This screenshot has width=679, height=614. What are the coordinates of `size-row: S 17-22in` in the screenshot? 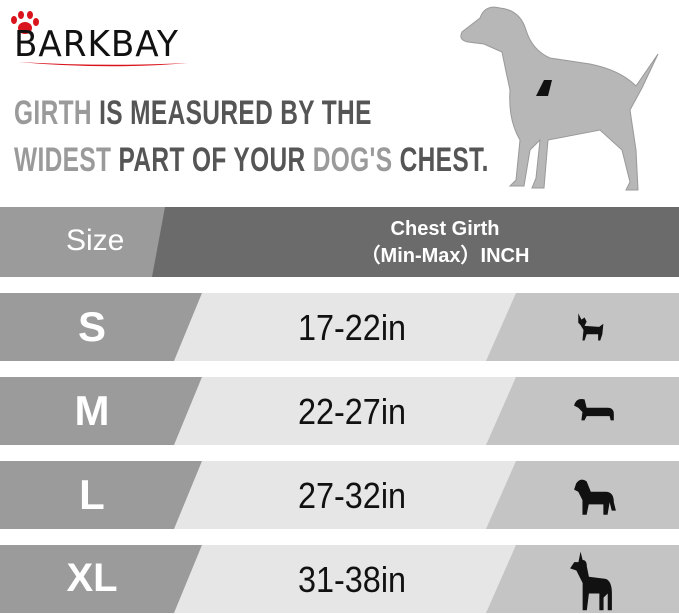 It's located at (339, 327).